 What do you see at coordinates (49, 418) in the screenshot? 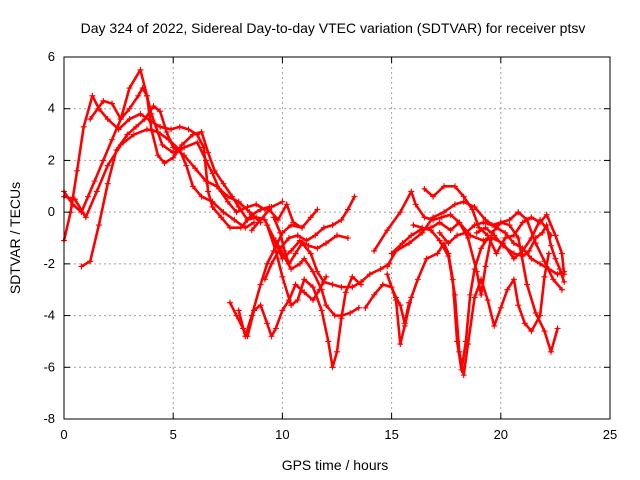
I see `y-tick-label: -8` at bounding box center [49, 418].